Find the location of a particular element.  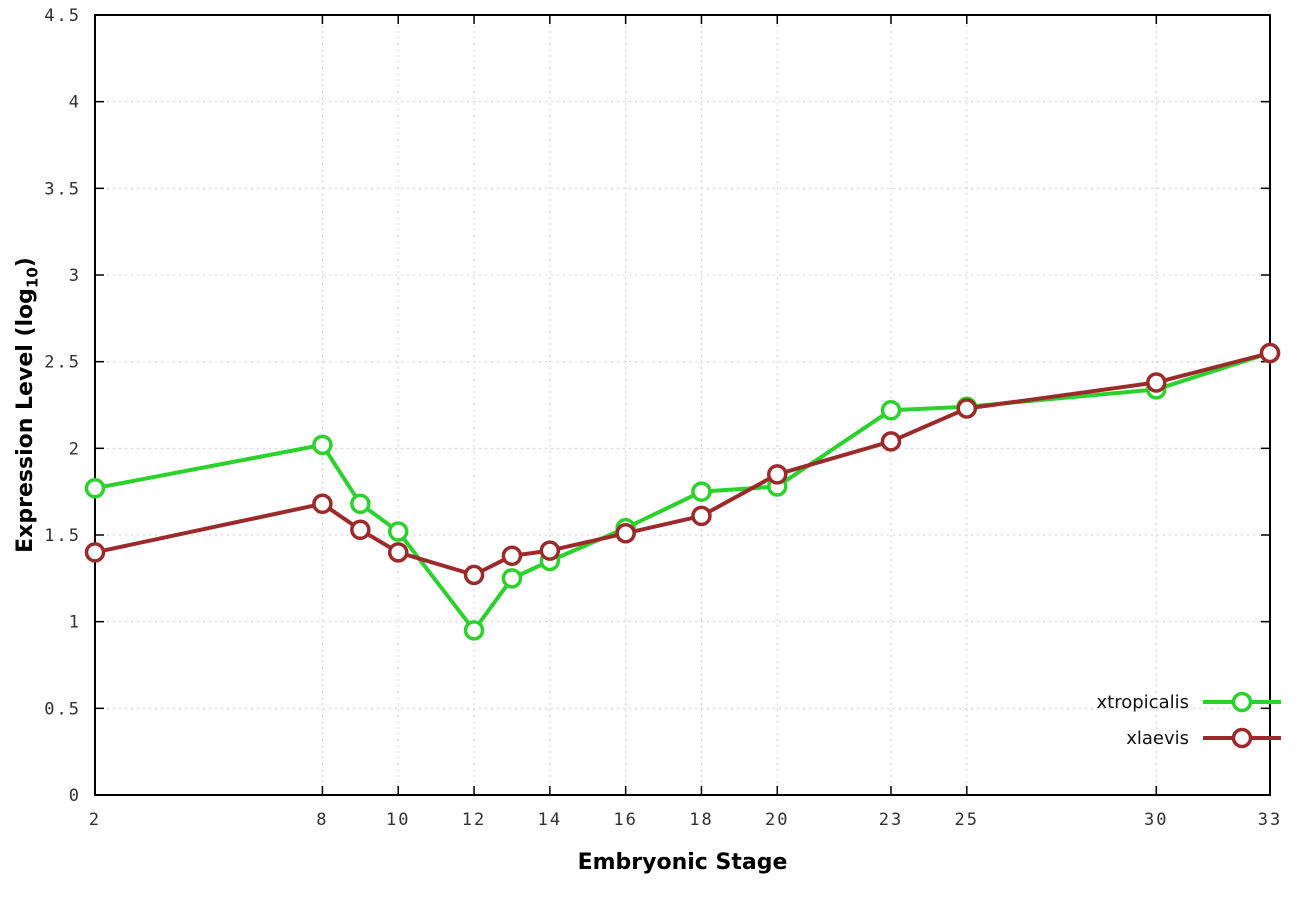

y-tick-label: 4 is located at coordinates (75, 103).